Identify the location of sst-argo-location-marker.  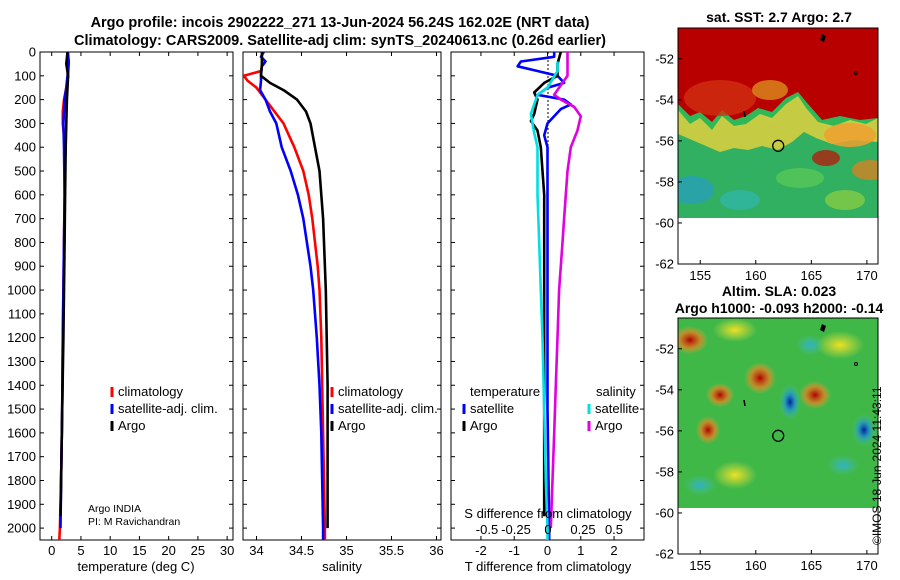
(778, 145).